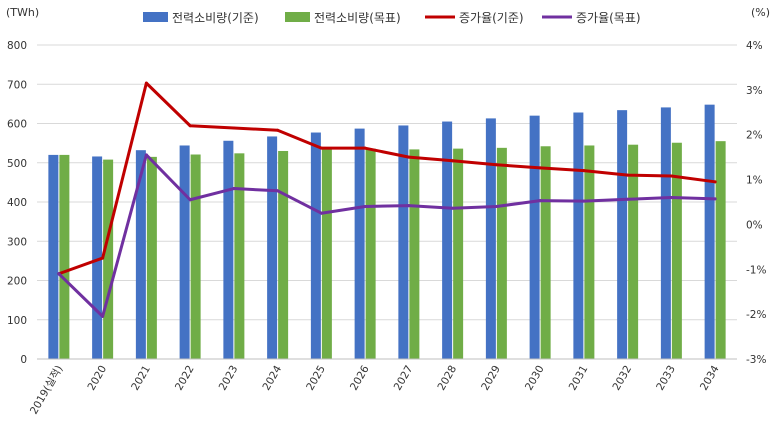 The height and width of the screenshot is (431, 775). What do you see at coordinates (447, 378) in the screenshot?
I see `category-label: 2028` at bounding box center [447, 378].